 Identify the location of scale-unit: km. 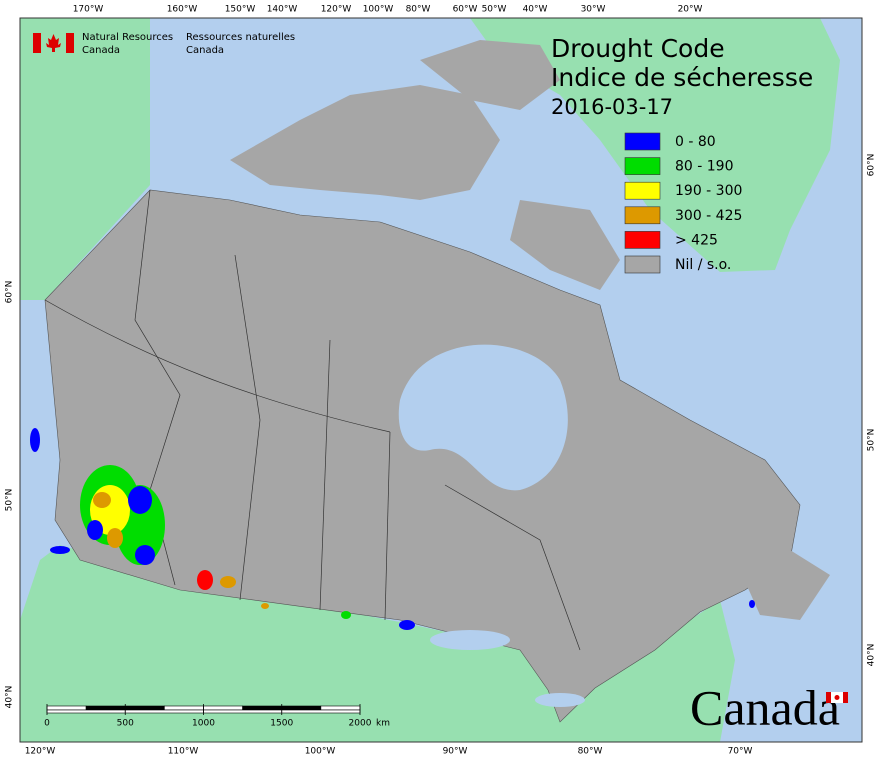
(383, 724).